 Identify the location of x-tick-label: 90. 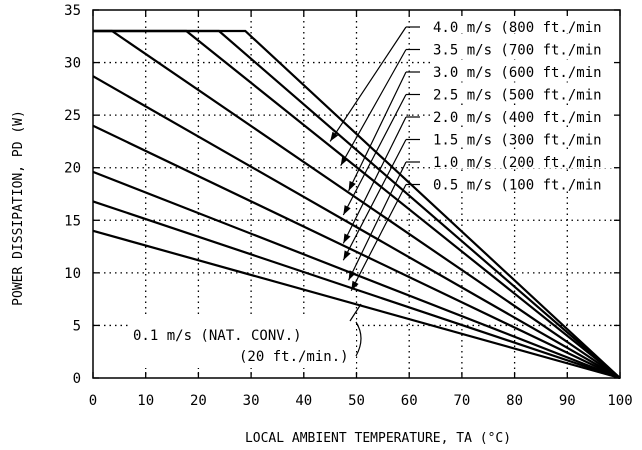
(567, 401).